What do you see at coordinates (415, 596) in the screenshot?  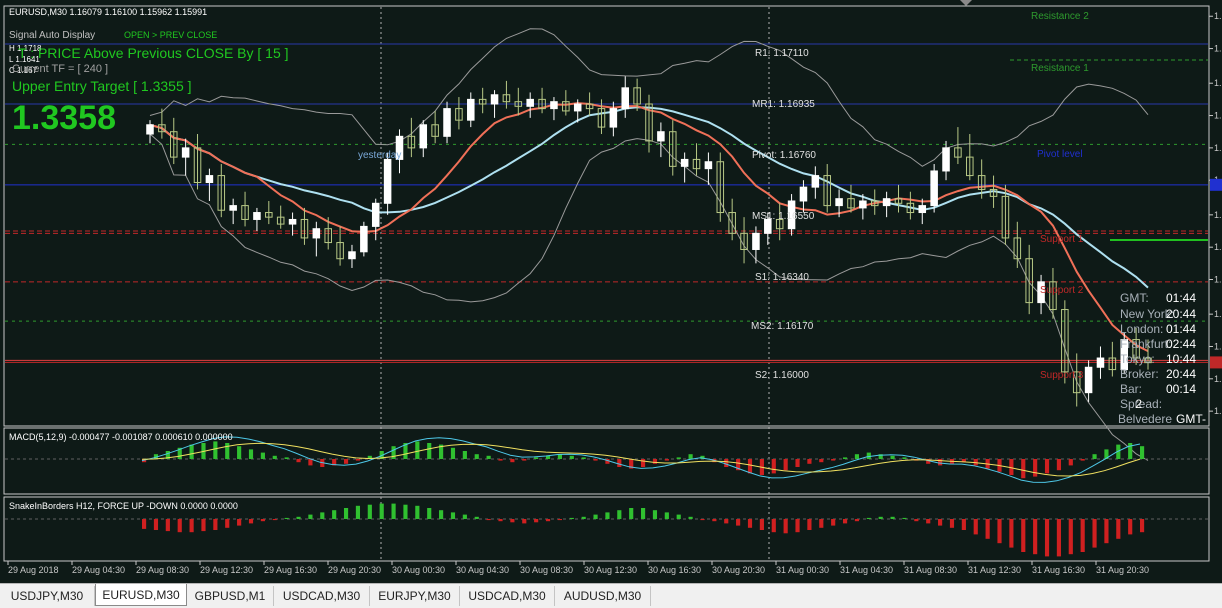 I see `tab-eurjpy-m30: EURJPY,M30` at bounding box center [415, 596].